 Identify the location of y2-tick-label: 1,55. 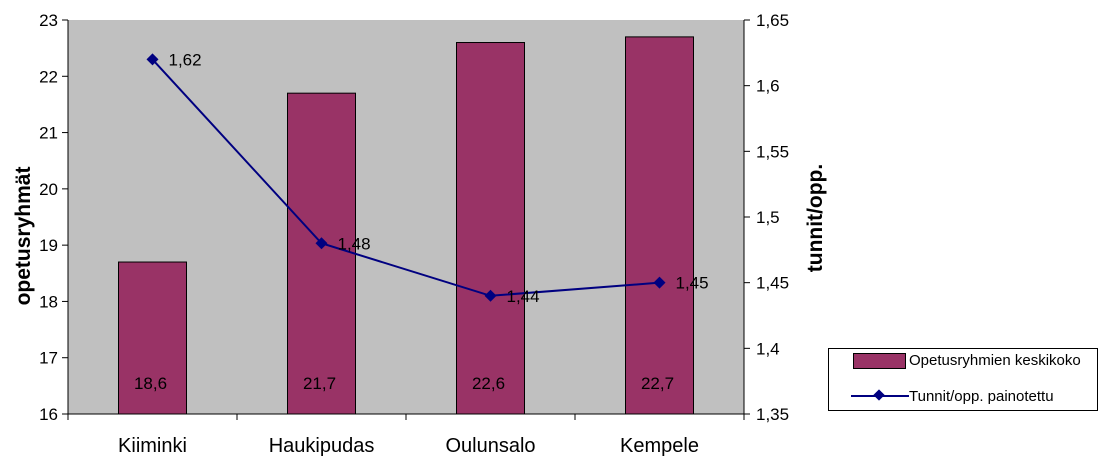
(772, 151).